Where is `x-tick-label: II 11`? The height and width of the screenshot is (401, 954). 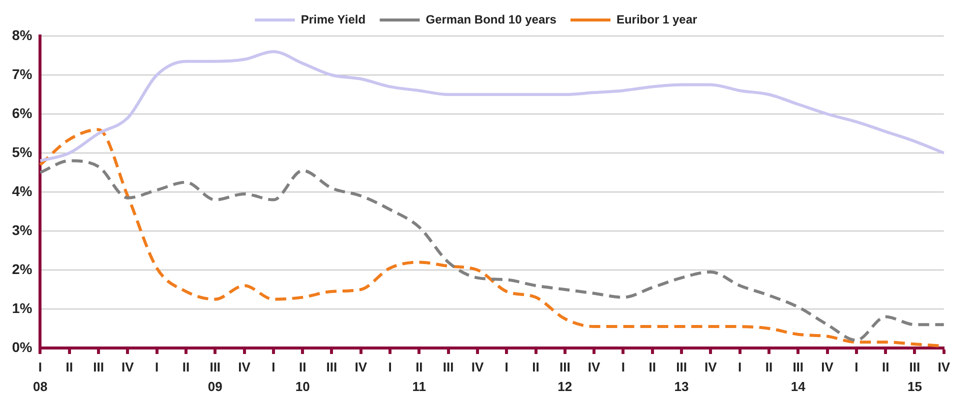
x-tick-label: II 11 is located at coordinates (419, 376).